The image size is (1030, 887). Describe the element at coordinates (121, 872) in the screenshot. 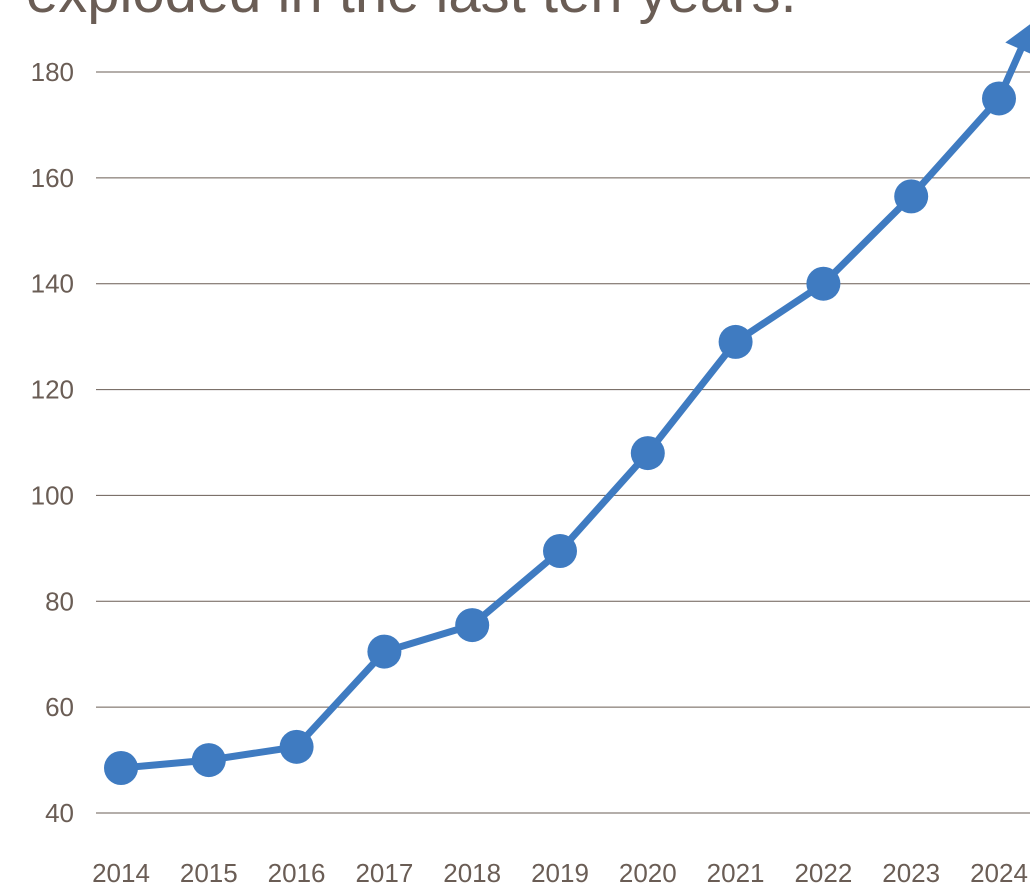

I see `x-tick-label: 2014` at that location.